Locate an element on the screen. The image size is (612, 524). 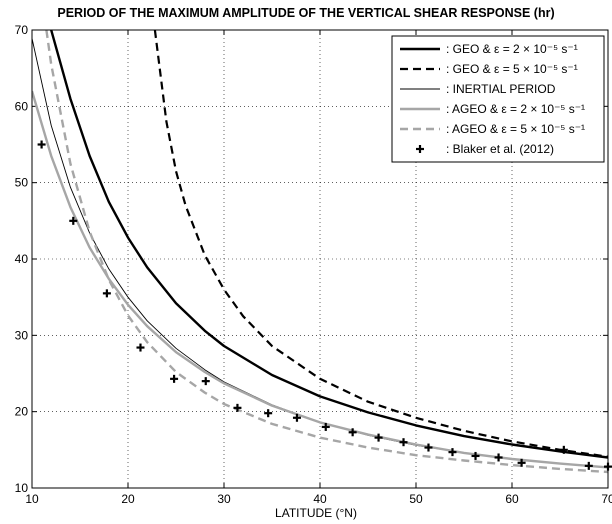
y-tick-label: 30 is located at coordinates (22, 335).